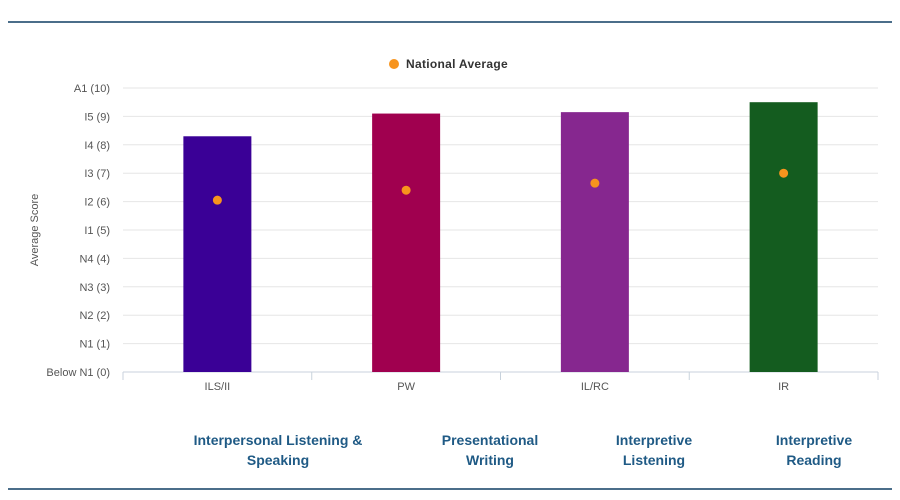  What do you see at coordinates (94, 259) in the screenshot?
I see `y-tick-label: N4 (4)` at bounding box center [94, 259].